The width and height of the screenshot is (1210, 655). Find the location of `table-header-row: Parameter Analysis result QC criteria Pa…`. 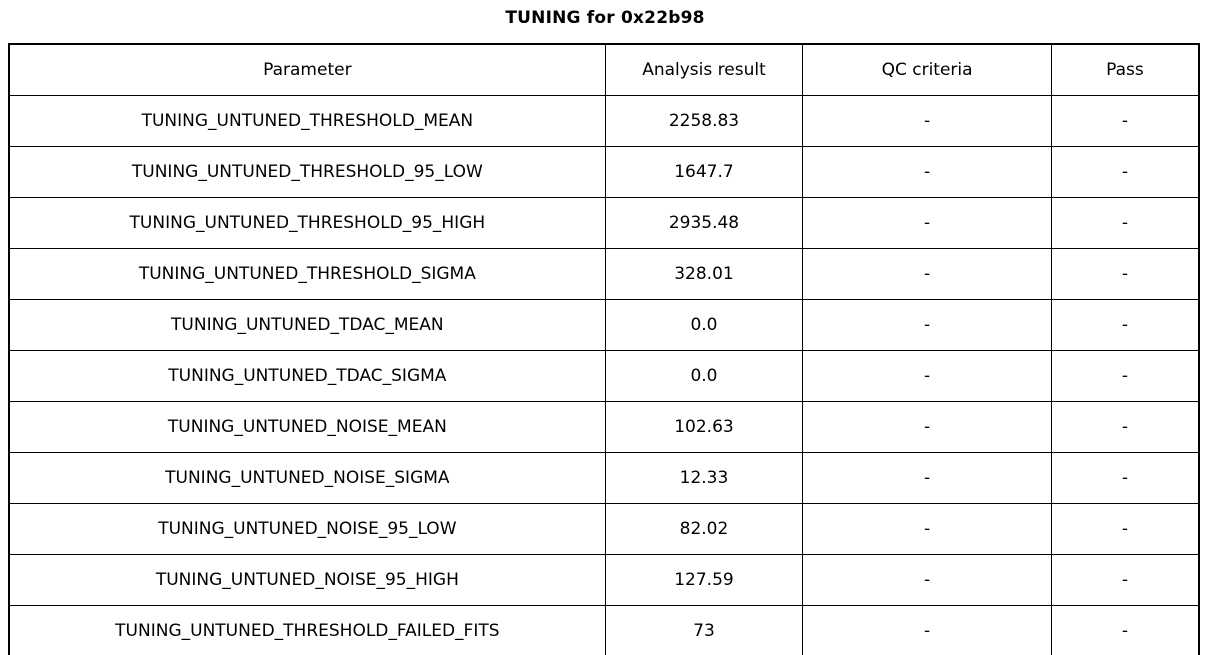

table-header-row: Parameter Analysis result QC criteria Pa… is located at coordinates (604, 69).